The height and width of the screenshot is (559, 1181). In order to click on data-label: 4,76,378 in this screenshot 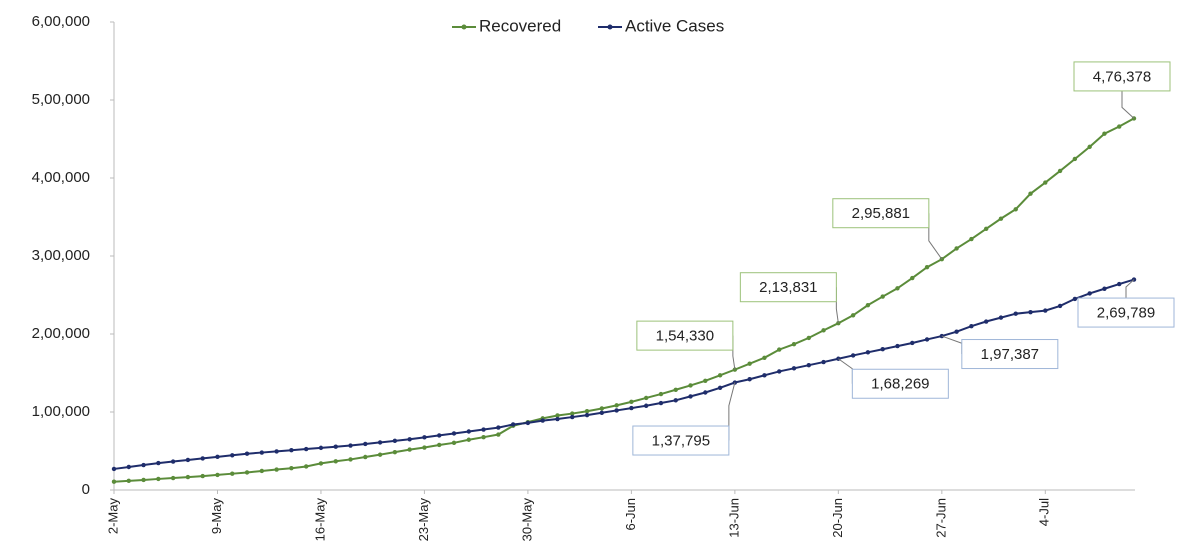, I will do `click(1122, 76)`.